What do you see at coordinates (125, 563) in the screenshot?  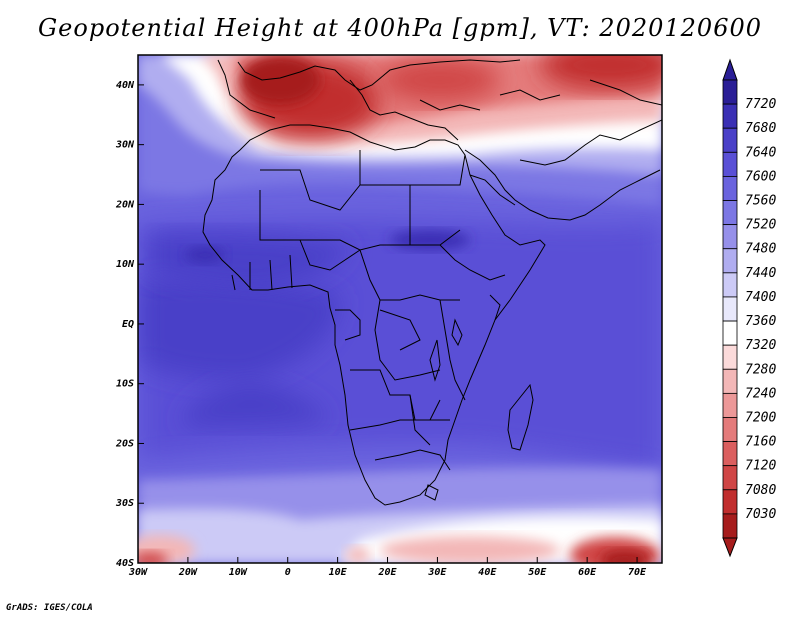 I see `lat-label: 40S` at bounding box center [125, 563].